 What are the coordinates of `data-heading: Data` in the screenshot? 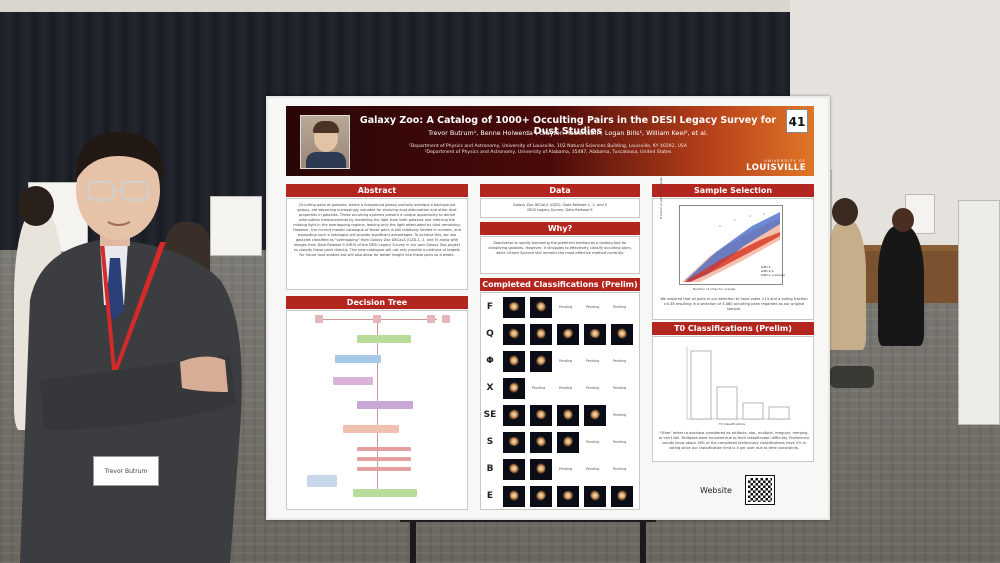 It's located at (560, 190).